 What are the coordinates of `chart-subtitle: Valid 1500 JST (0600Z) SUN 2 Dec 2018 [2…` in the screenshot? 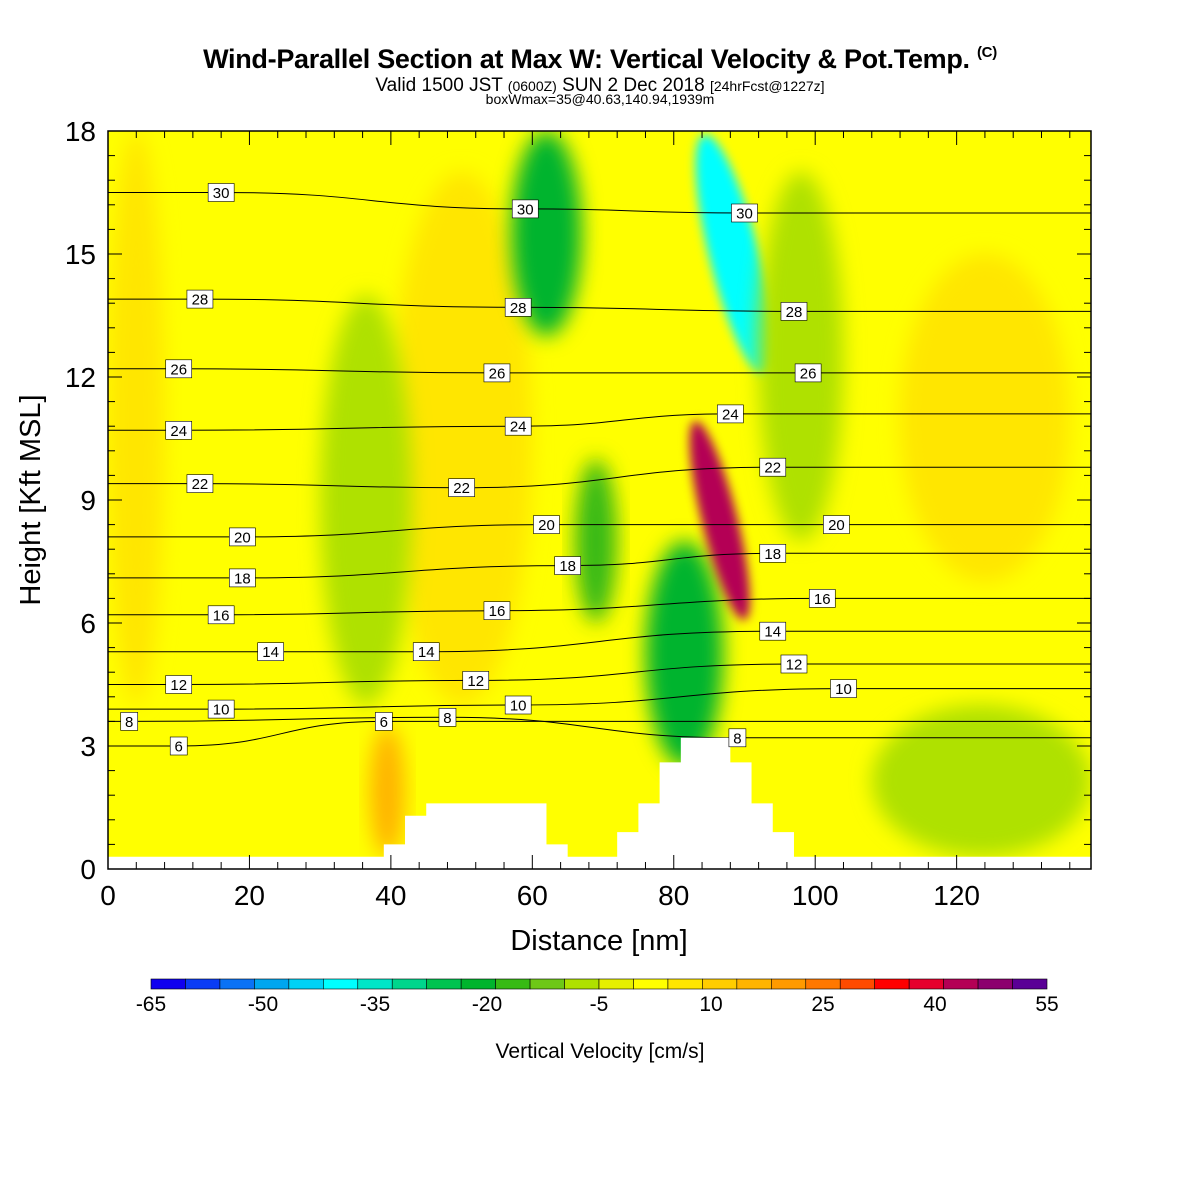 It's located at (600, 86).